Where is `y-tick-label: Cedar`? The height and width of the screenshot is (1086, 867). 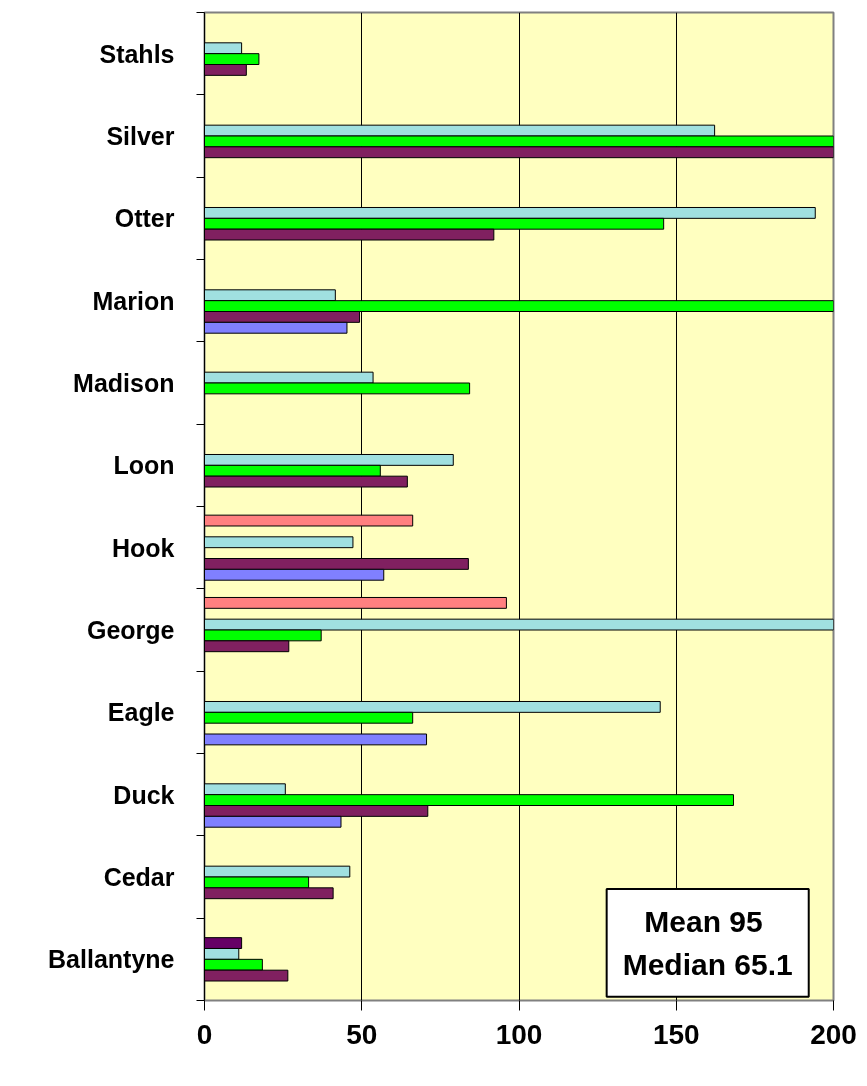
y-tick-label: Cedar is located at coordinates (139, 877).